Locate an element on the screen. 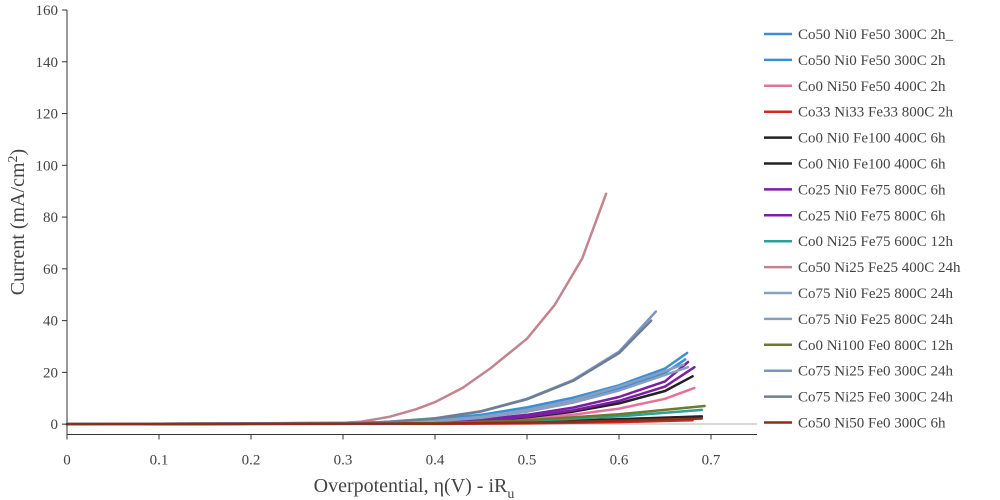  y-tick-label: 160 is located at coordinates (47, 11).